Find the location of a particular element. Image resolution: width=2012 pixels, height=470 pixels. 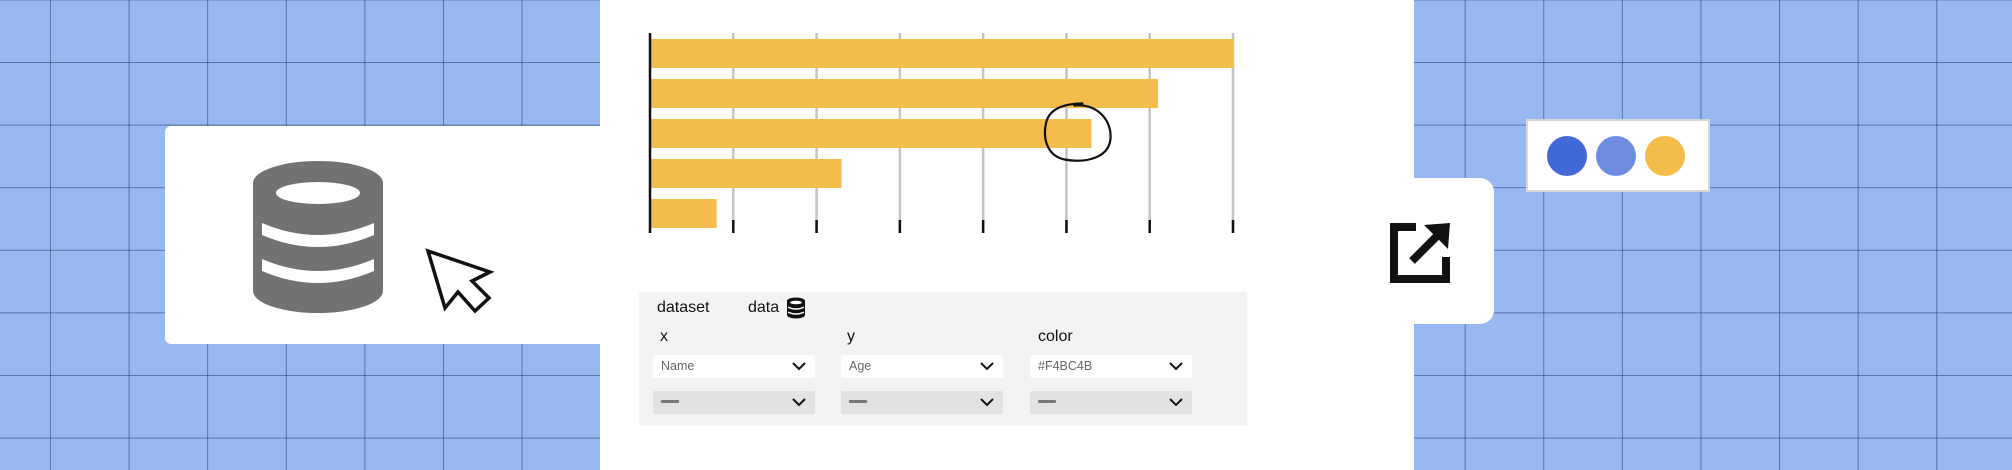

x-field-select: Name is located at coordinates (734, 366).